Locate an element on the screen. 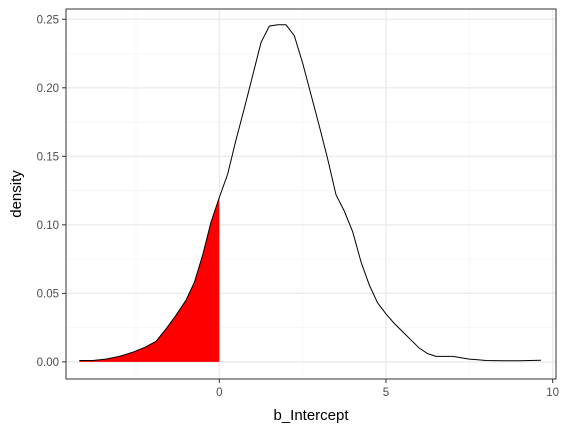  y-tick-label: 0.25 is located at coordinates (48, 20).